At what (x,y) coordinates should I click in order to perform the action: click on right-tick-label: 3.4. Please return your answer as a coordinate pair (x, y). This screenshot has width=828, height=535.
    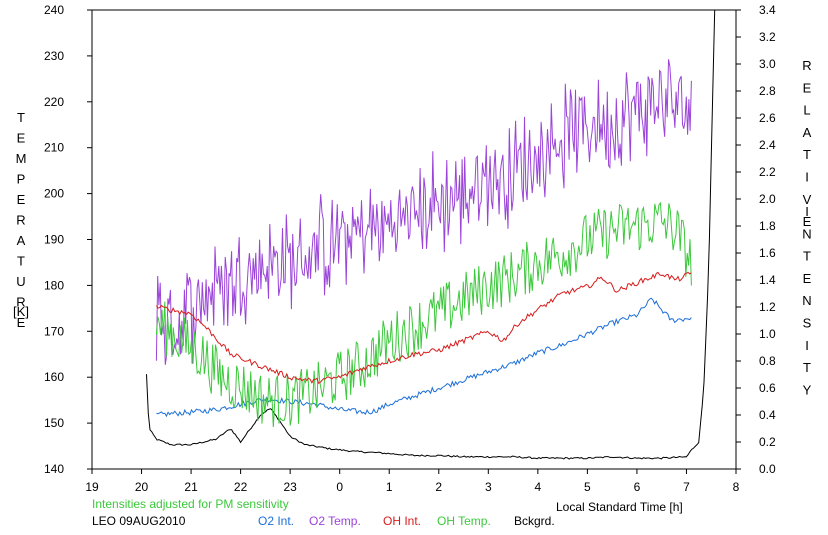
    Looking at the image, I should click on (767, 10).